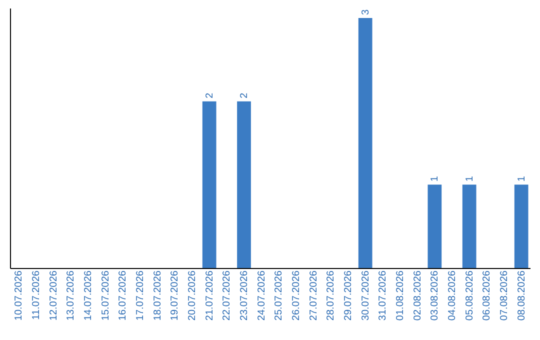 This screenshot has height=340, width=540. Describe the element at coordinates (88, 295) in the screenshot. I see `x-tick-label: 14.07.2026` at that location.